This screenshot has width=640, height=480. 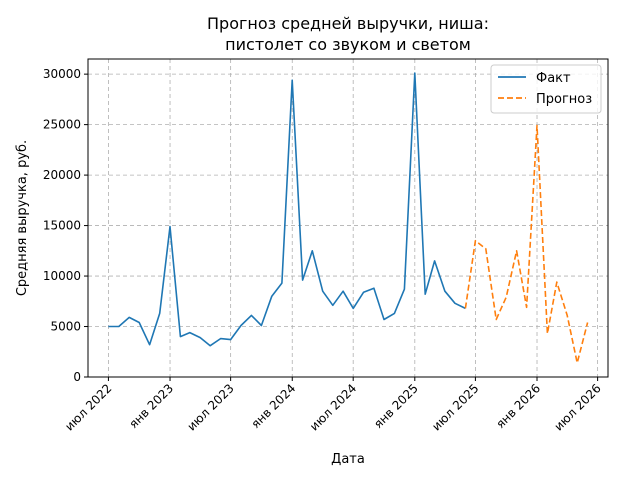 What do you see at coordinates (62, 175) in the screenshot?
I see `y-tick-label: 20000` at bounding box center [62, 175].